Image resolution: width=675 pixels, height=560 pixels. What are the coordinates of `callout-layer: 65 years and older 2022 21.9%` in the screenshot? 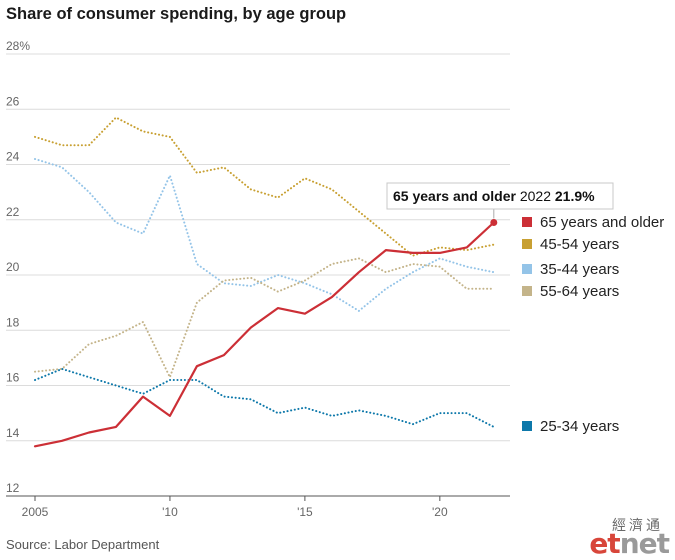 It's located at (500, 204).